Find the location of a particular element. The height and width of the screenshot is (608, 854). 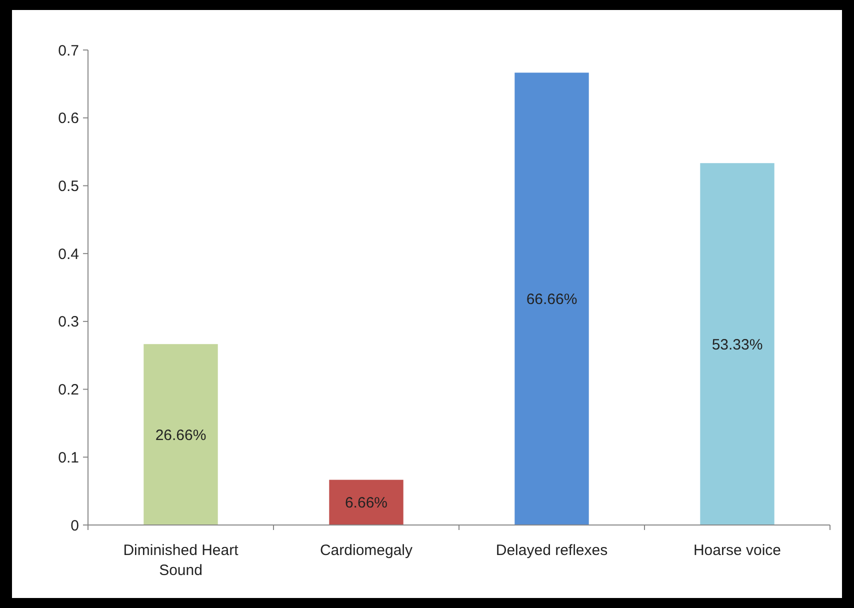

data-label: 26.66% is located at coordinates (180, 435).